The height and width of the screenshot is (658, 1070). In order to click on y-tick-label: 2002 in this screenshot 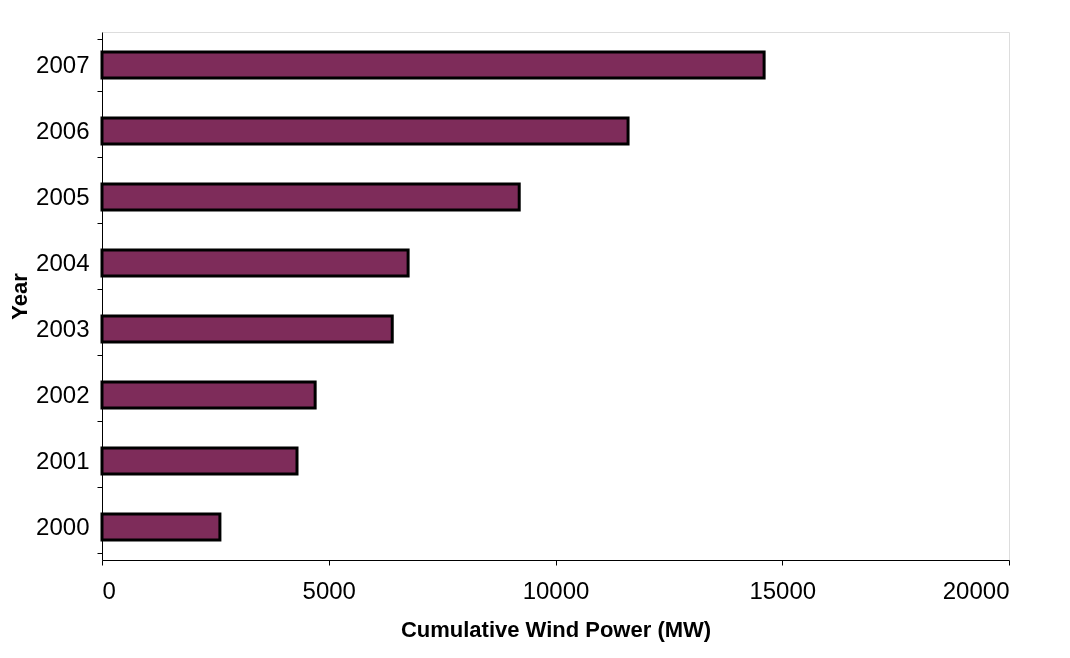, I will do `click(63, 394)`.